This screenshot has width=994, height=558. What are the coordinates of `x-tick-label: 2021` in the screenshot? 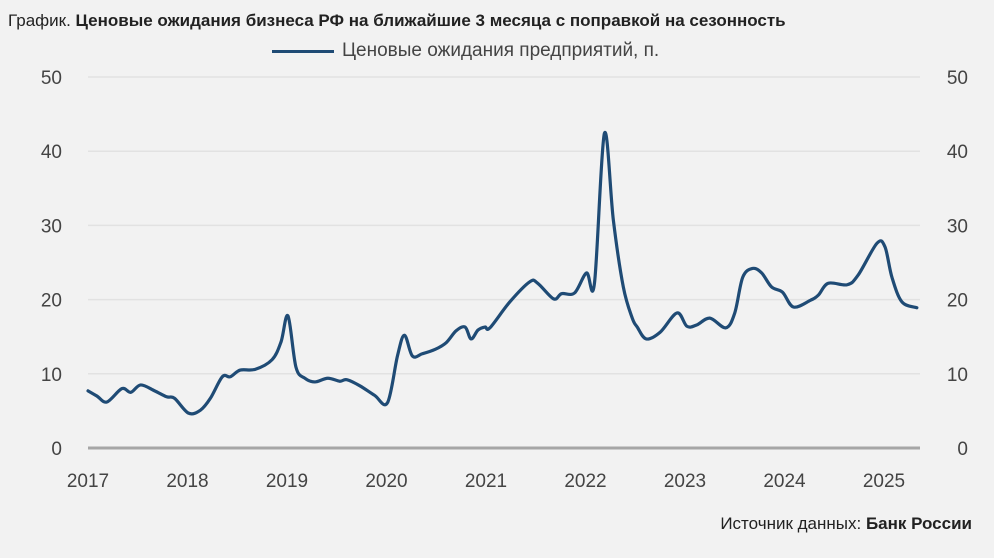 It's located at (486, 481).